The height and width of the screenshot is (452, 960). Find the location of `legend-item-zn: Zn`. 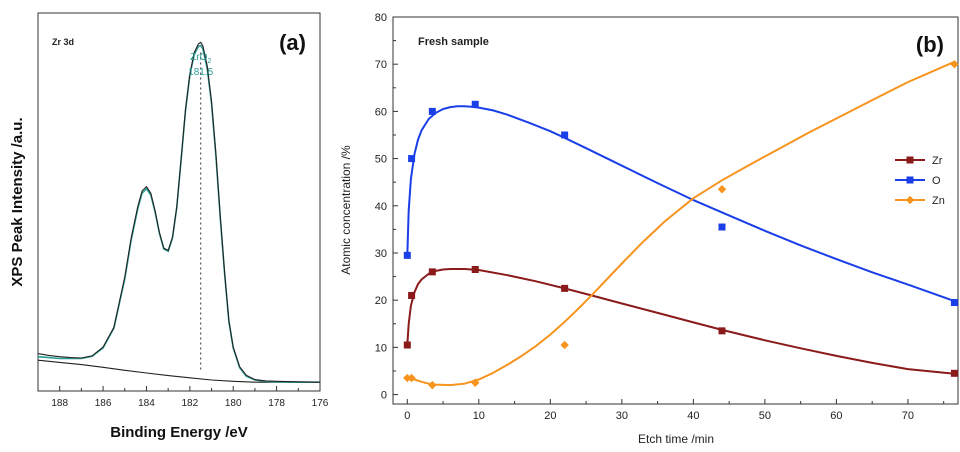

legend-item-zn: Zn is located at coordinates (920, 201).